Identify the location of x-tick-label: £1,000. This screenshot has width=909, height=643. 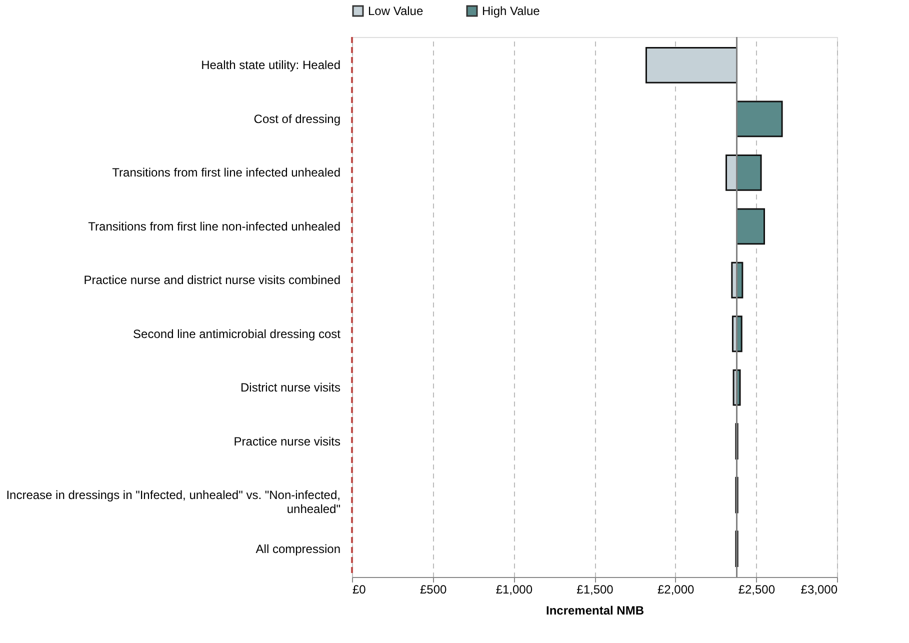
(514, 589).